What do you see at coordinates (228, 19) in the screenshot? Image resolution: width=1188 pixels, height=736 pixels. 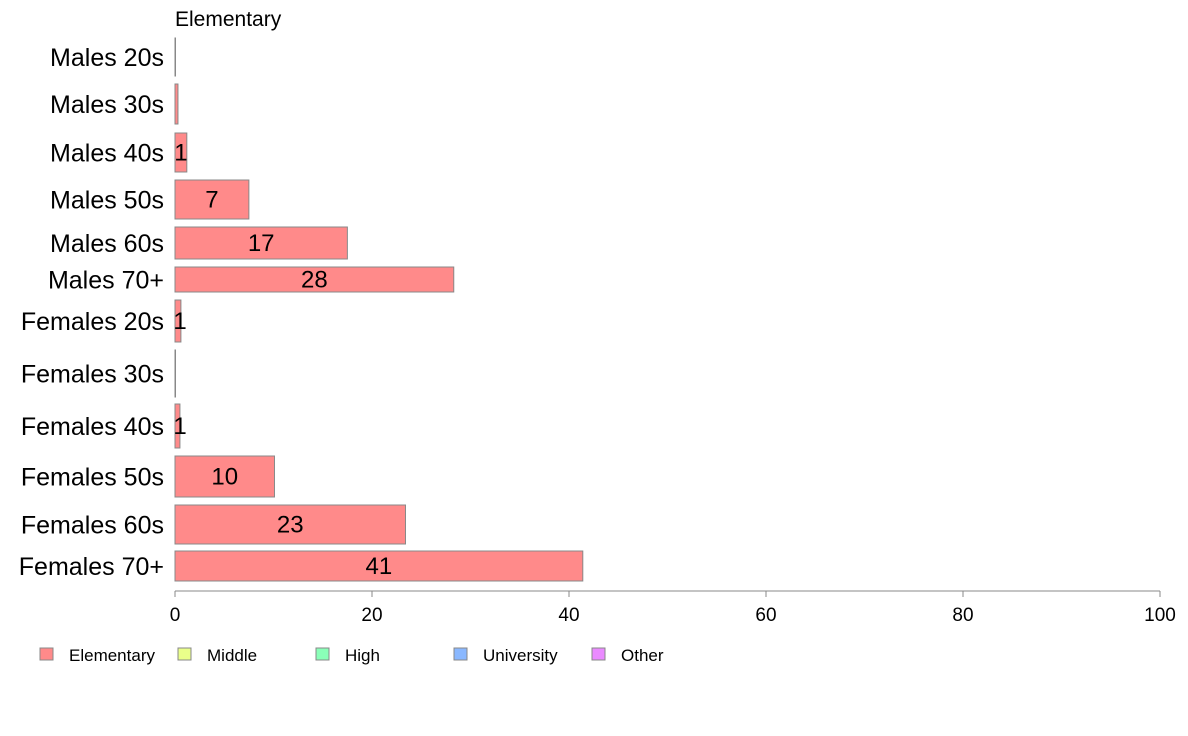 I see `chart-title: Elementary` at bounding box center [228, 19].